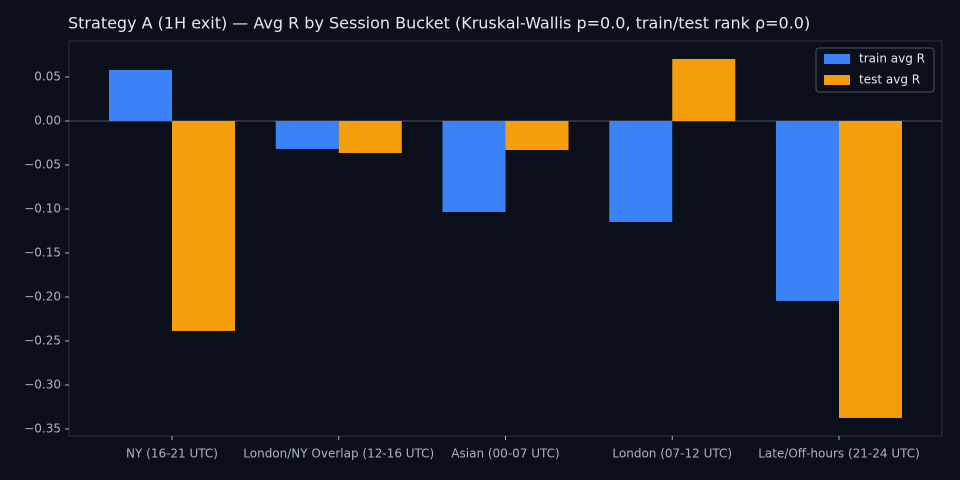  What do you see at coordinates (892, 59) in the screenshot?
I see `legend-label: train avg R` at bounding box center [892, 59].